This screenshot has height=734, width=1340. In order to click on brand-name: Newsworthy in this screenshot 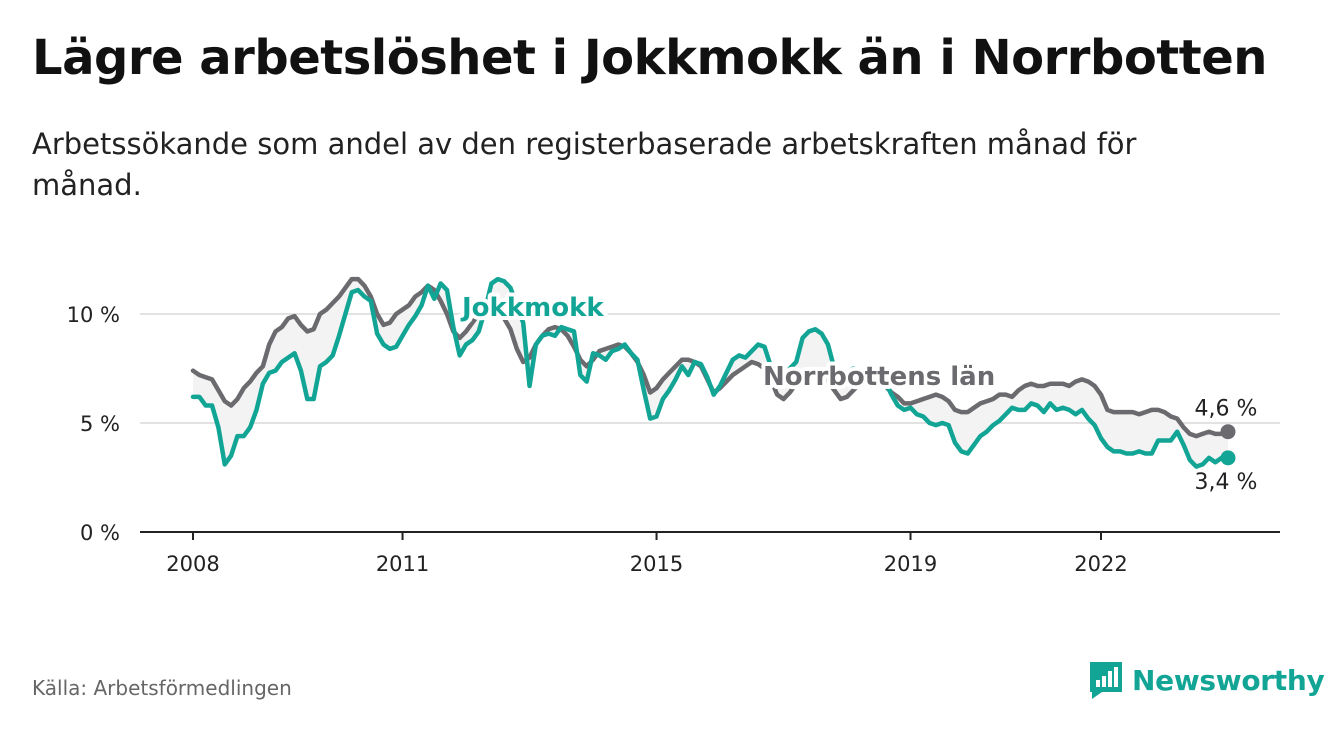, I will do `click(1228, 680)`.